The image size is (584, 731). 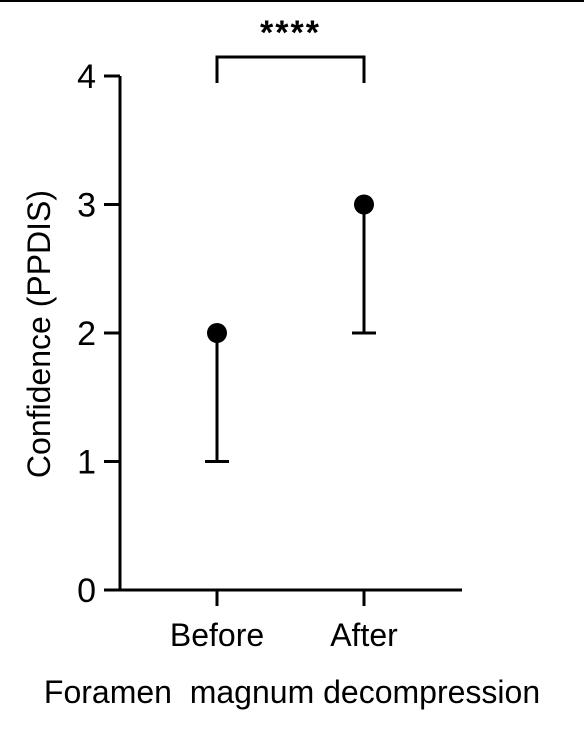 I want to click on x-axis-title: Foramen magnum decompression, so click(x=292, y=692).